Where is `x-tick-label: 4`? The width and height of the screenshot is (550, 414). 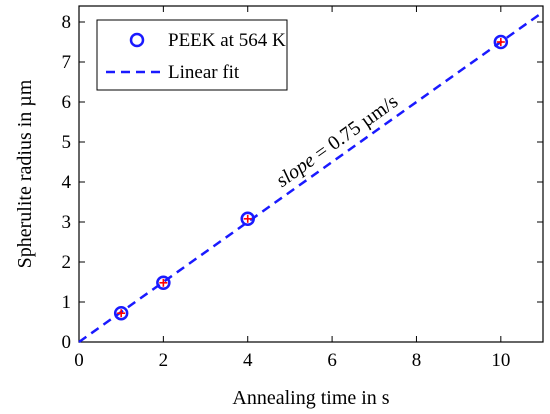 x-tick-label: 4 is located at coordinates (248, 360).